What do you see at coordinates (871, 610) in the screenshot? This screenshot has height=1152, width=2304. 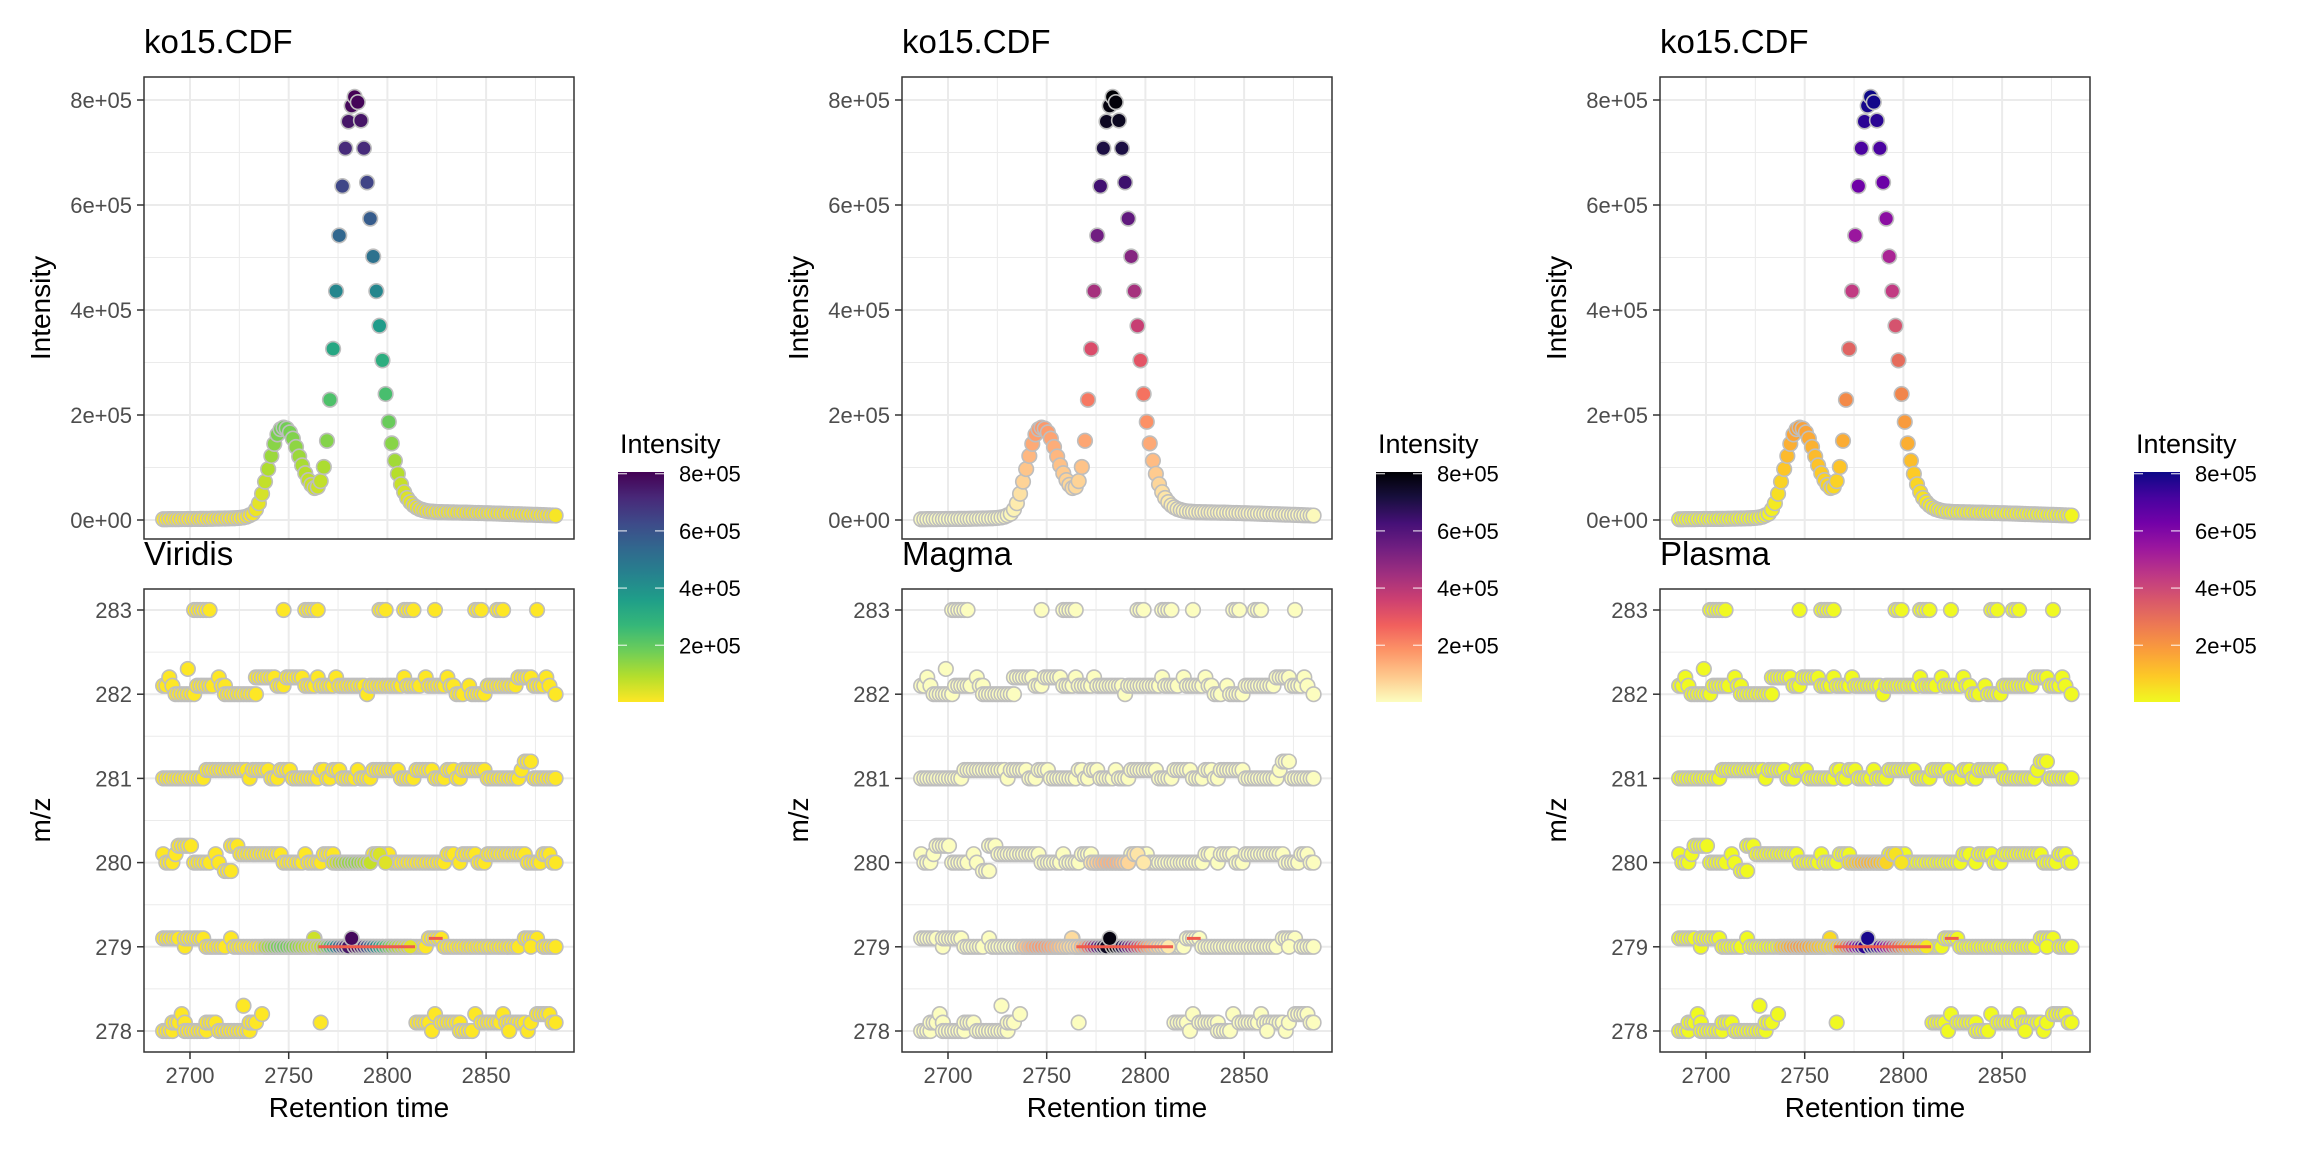 I see `y-tick-label: 283` at bounding box center [871, 610].